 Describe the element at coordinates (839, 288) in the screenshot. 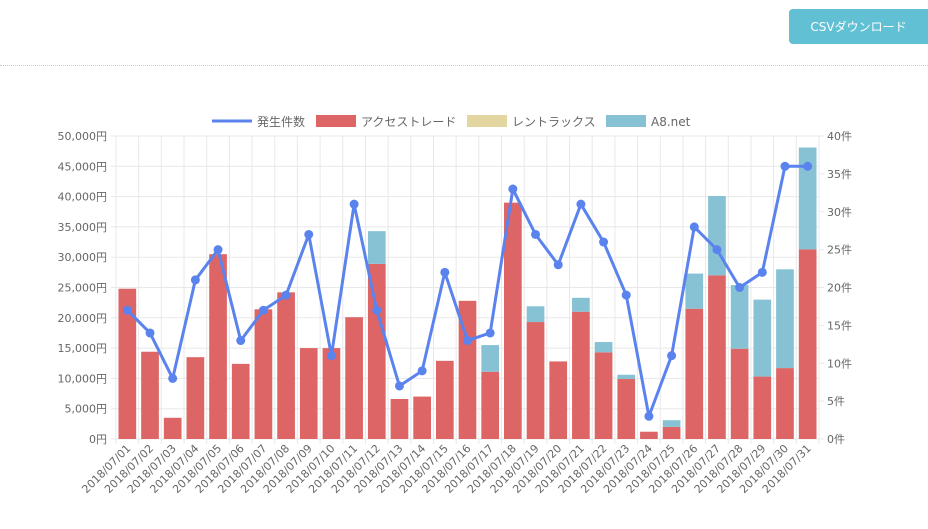

I see `y-right-tick-label: 20件` at that location.